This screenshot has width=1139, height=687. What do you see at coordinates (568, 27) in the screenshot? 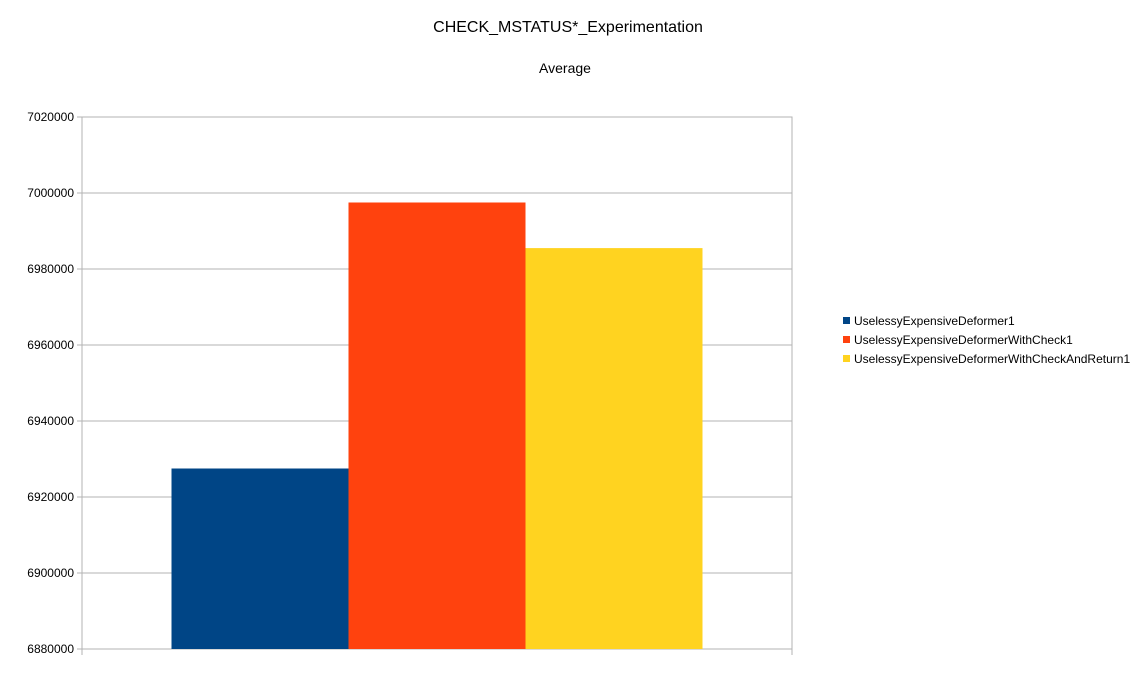
I see `chart-title: CHECK_MSTATUS*_Experimentation` at bounding box center [568, 27].